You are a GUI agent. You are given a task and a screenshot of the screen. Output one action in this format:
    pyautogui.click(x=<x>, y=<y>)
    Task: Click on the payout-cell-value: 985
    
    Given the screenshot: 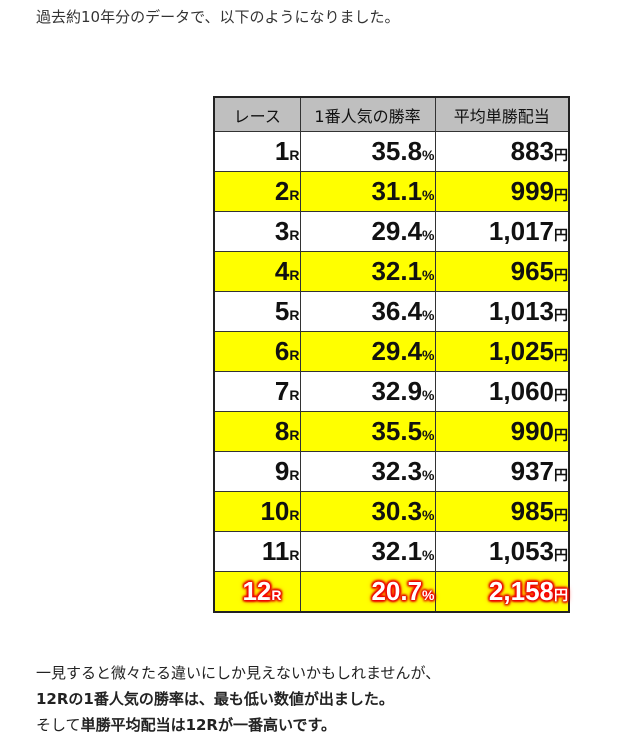 What is the action you would take?
    pyautogui.click(x=532, y=511)
    